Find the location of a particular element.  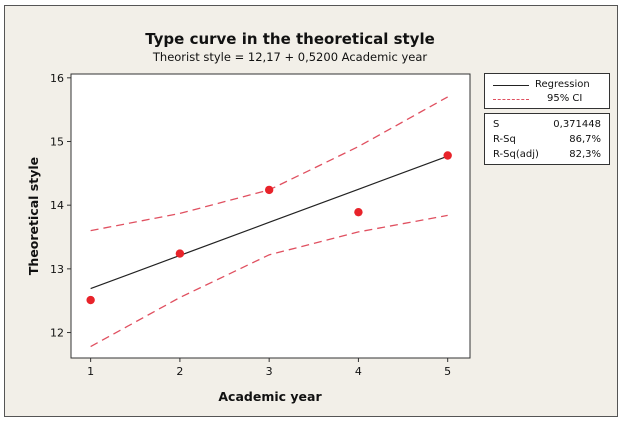

stat-row: S 0,371448 is located at coordinates (547, 125).